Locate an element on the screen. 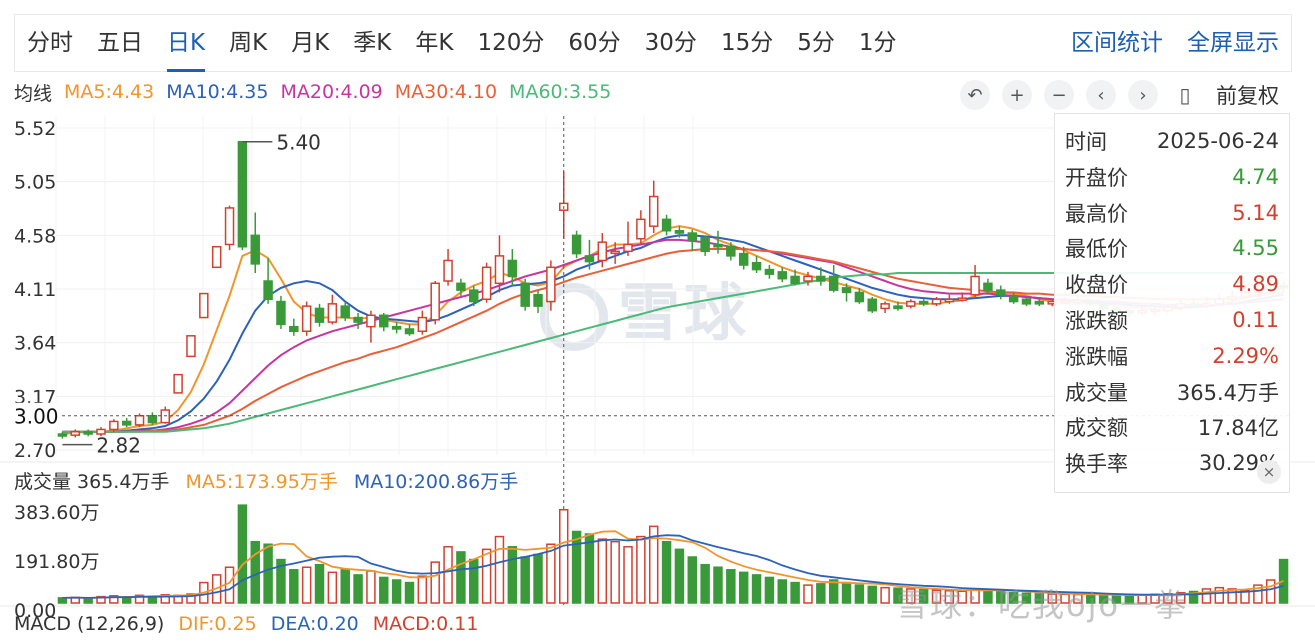  tab-3: 周K is located at coordinates (248, 43).